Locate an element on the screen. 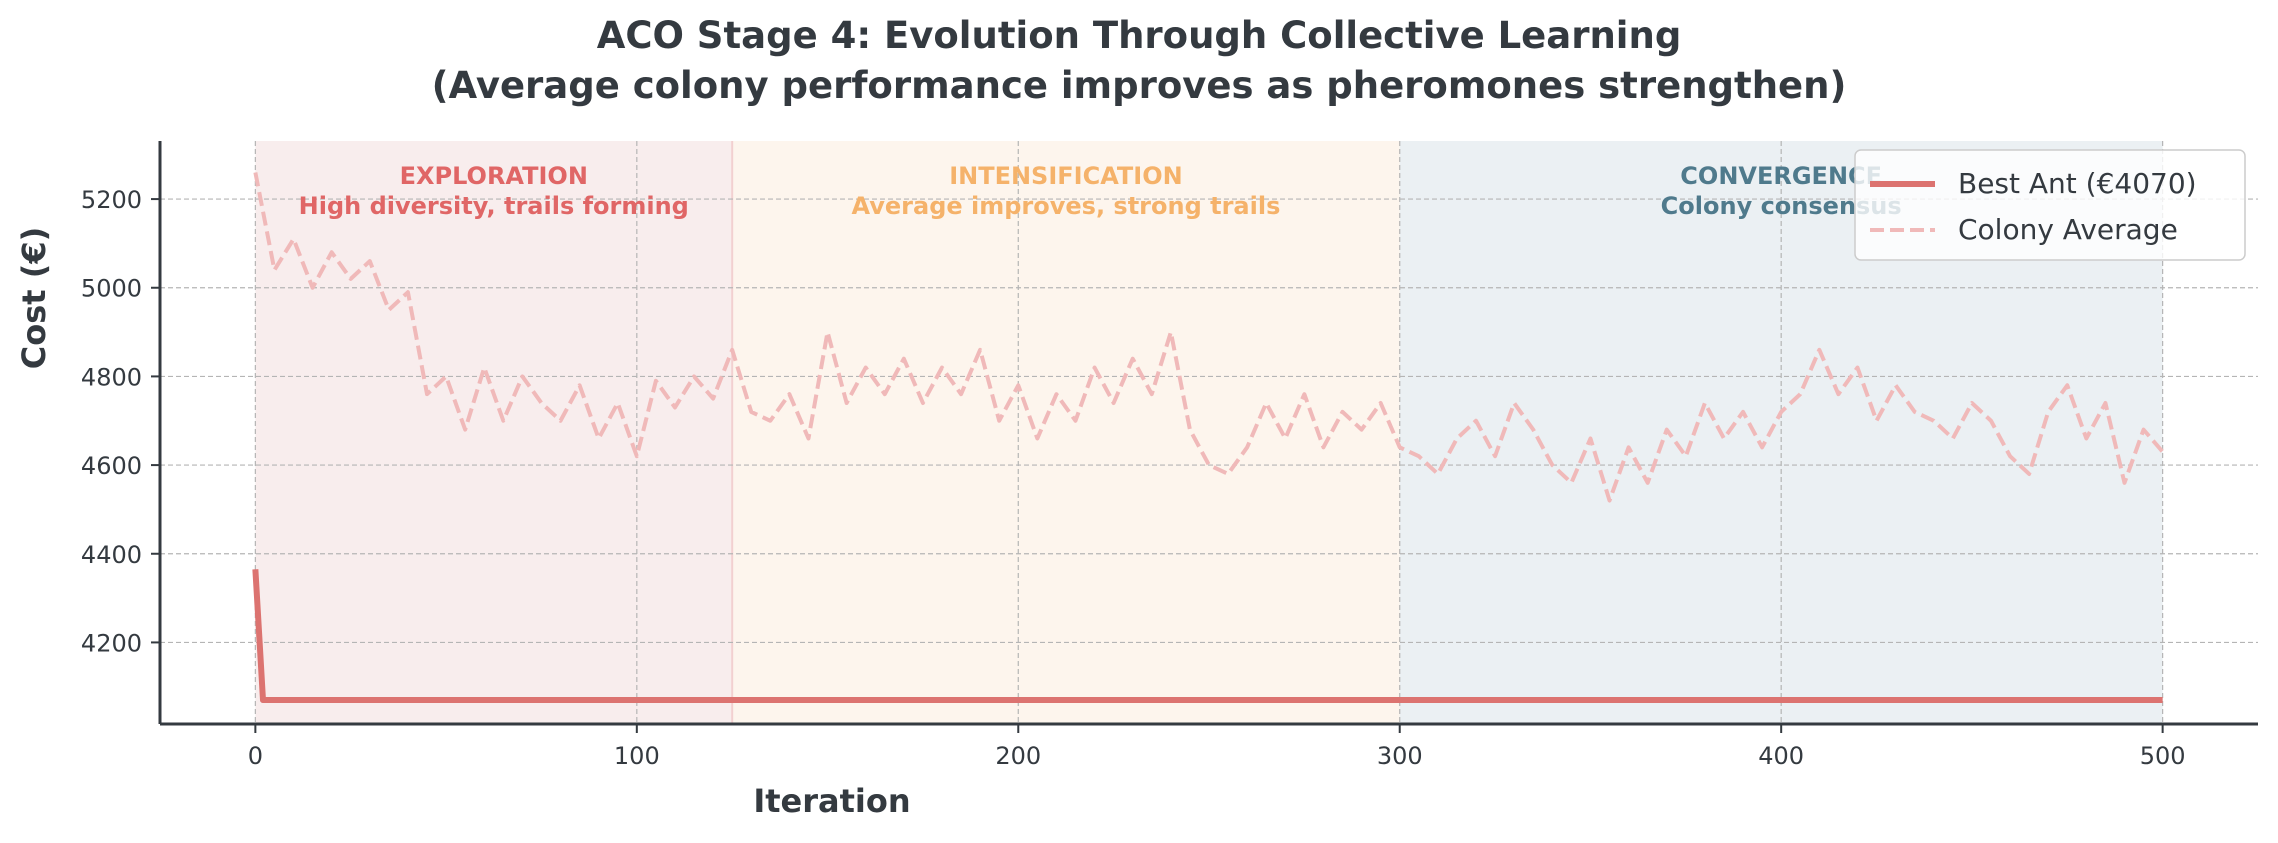  x-tick-label: 400 is located at coordinates (1781, 756).